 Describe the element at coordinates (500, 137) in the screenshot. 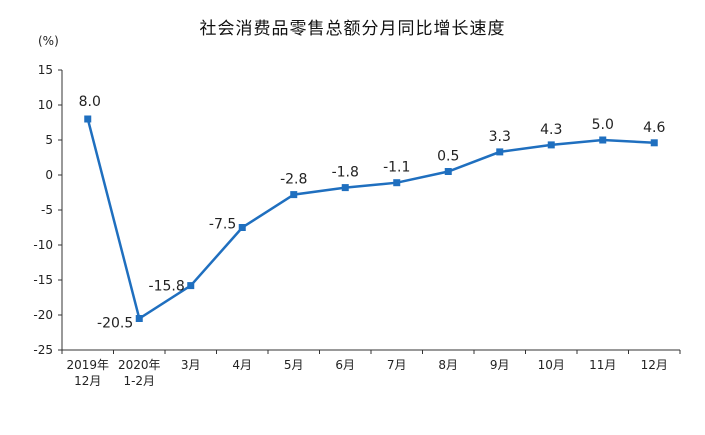

I see `data-label: 3.3` at that location.